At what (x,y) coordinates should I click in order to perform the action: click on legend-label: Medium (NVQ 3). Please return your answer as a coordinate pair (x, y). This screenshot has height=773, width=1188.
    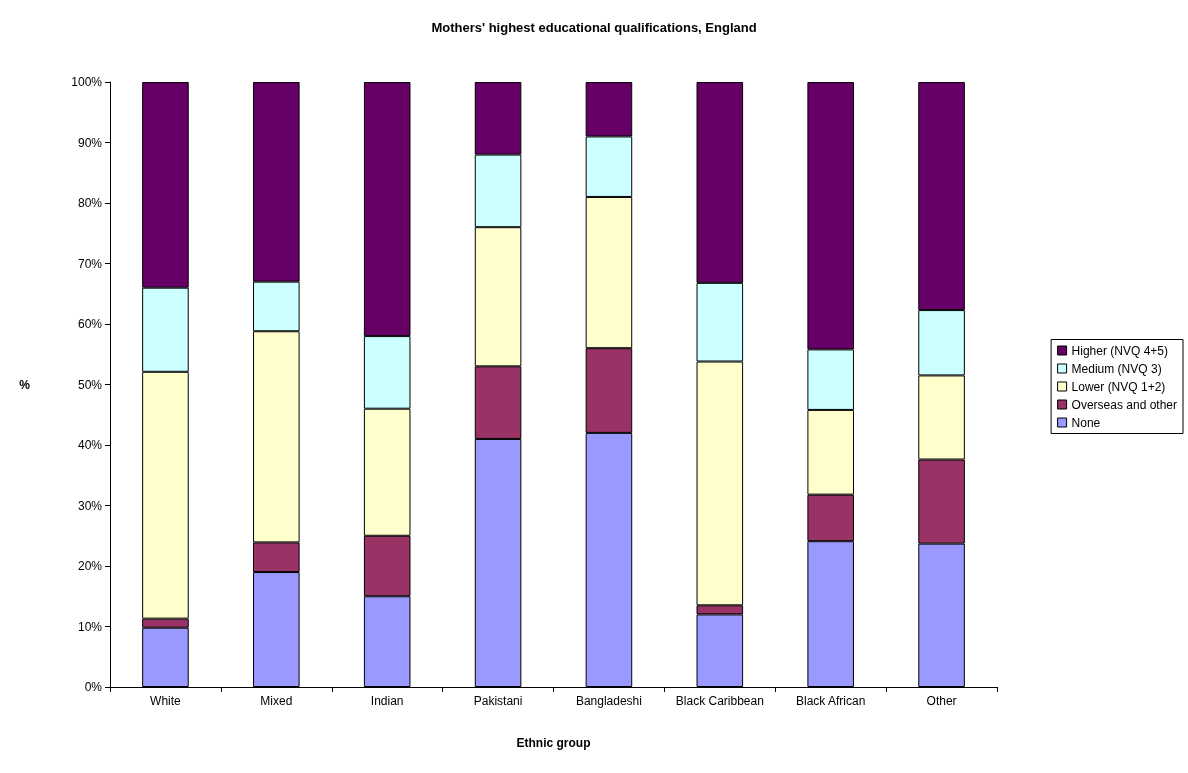
    Looking at the image, I should click on (1116, 368).